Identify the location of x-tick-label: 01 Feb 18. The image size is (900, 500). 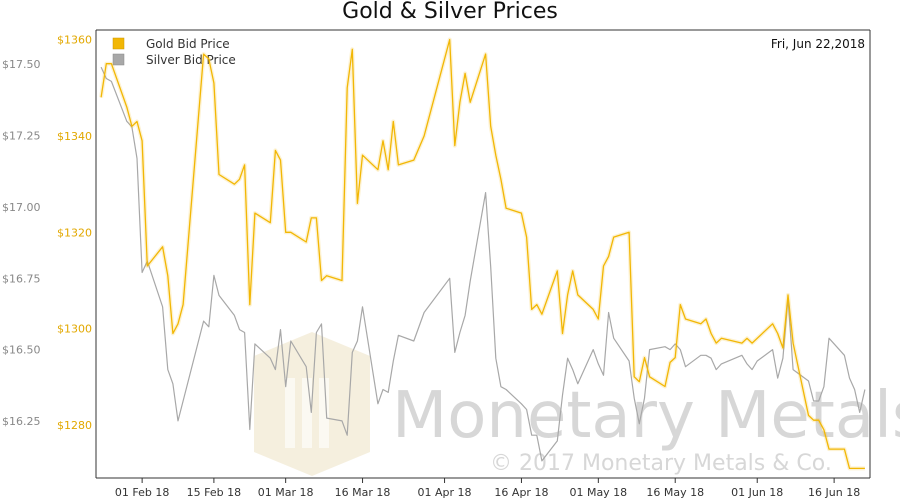
(142, 492).